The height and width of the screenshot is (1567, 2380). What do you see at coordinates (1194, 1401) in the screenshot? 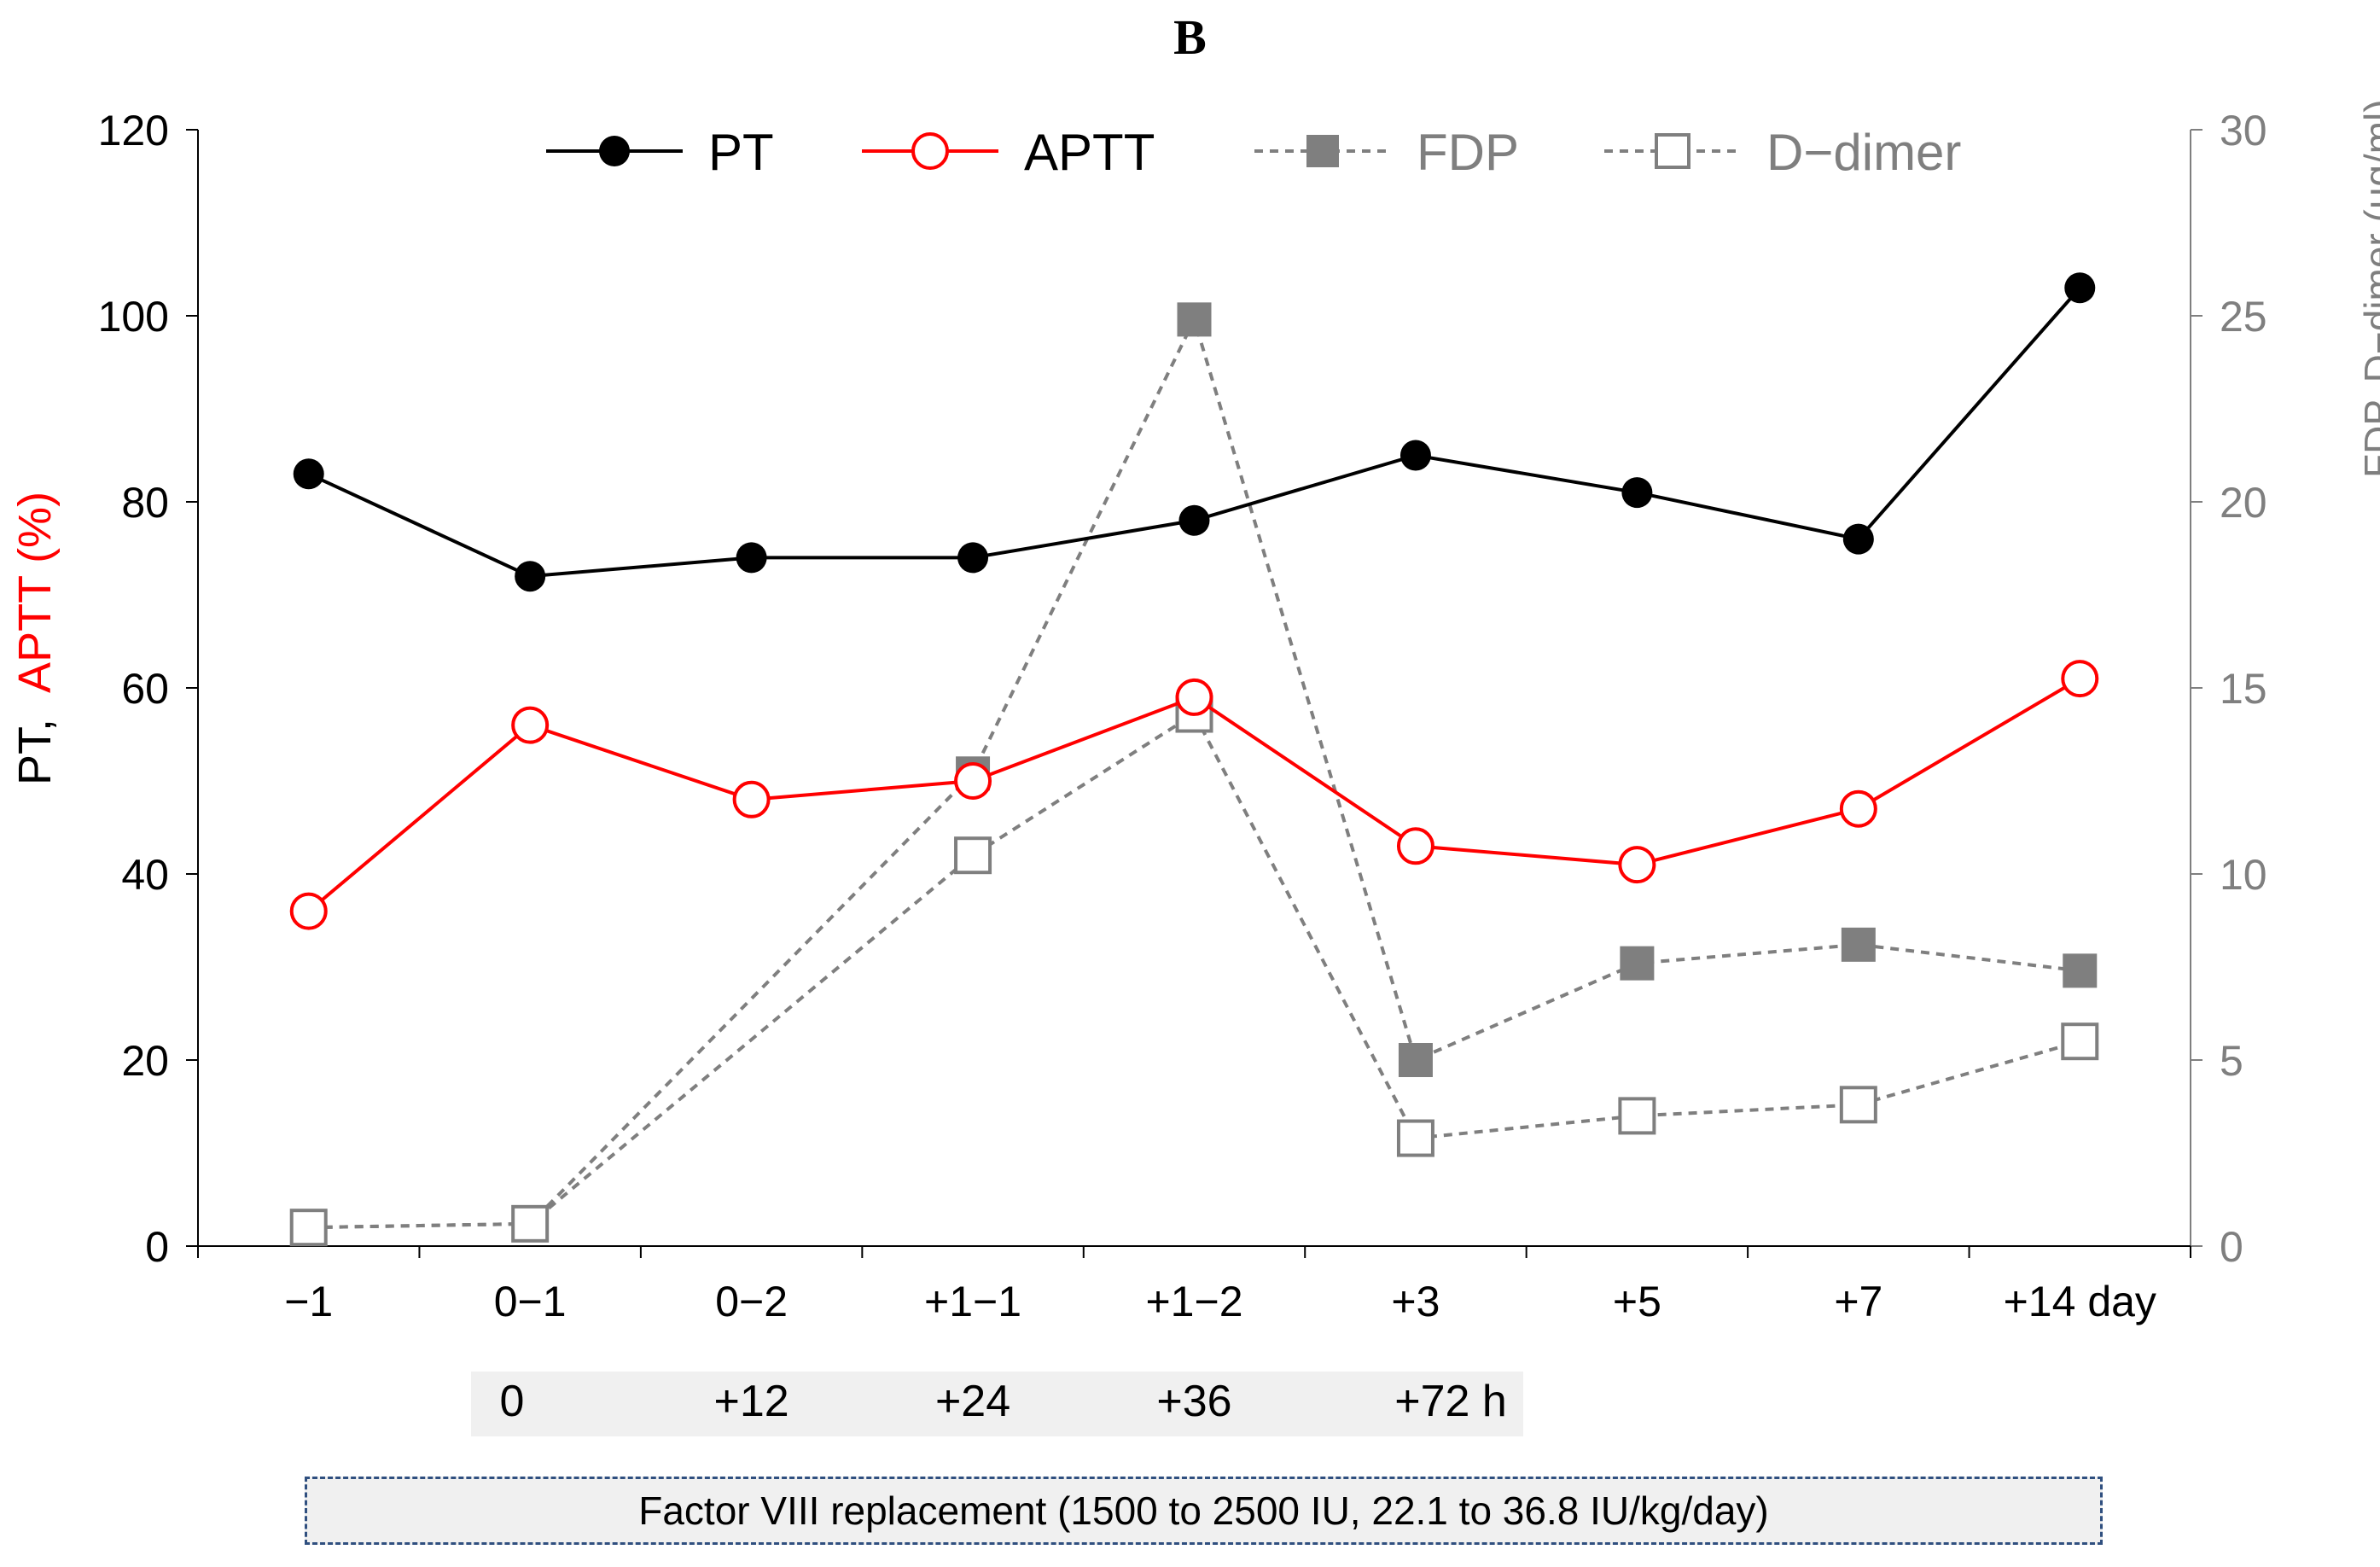
I see `hours-label: +36` at bounding box center [1194, 1401].